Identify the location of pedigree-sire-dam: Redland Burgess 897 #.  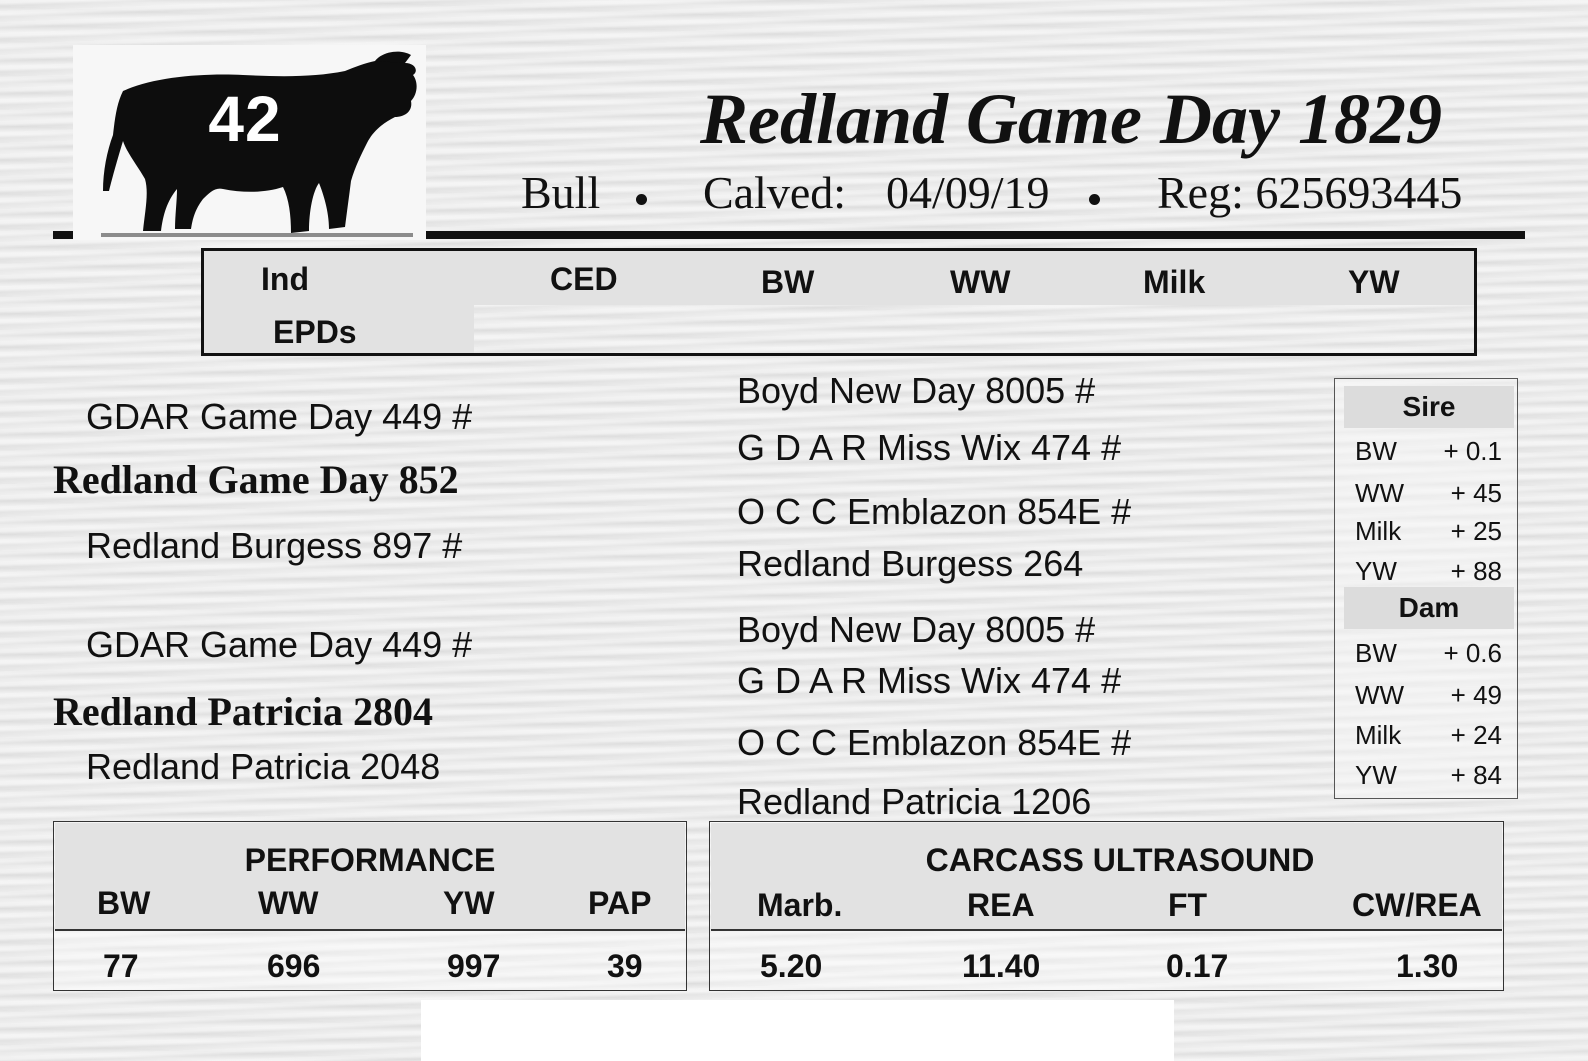
(274, 545).